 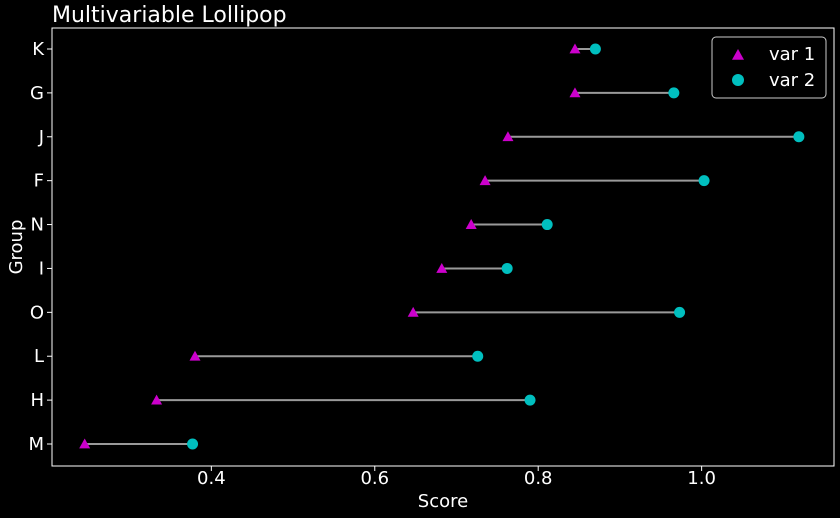 I want to click on x-axis: 0.4 0.6 0.8 1.0, so click(x=456, y=477).